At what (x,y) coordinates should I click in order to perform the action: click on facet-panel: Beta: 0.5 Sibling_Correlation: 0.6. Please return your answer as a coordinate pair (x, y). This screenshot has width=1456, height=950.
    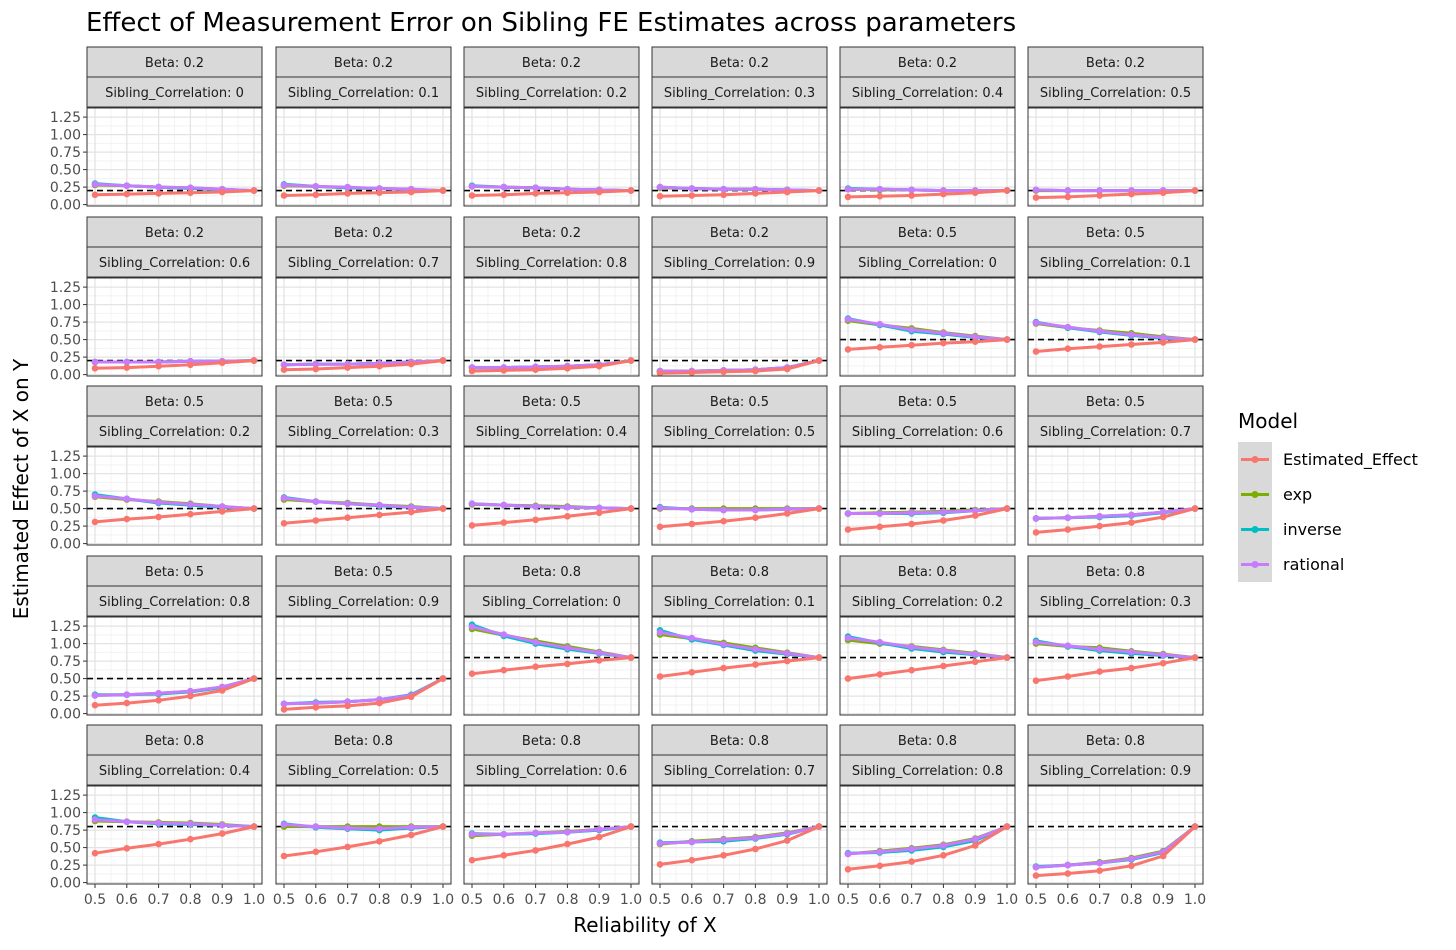
    Looking at the image, I should click on (927, 465).